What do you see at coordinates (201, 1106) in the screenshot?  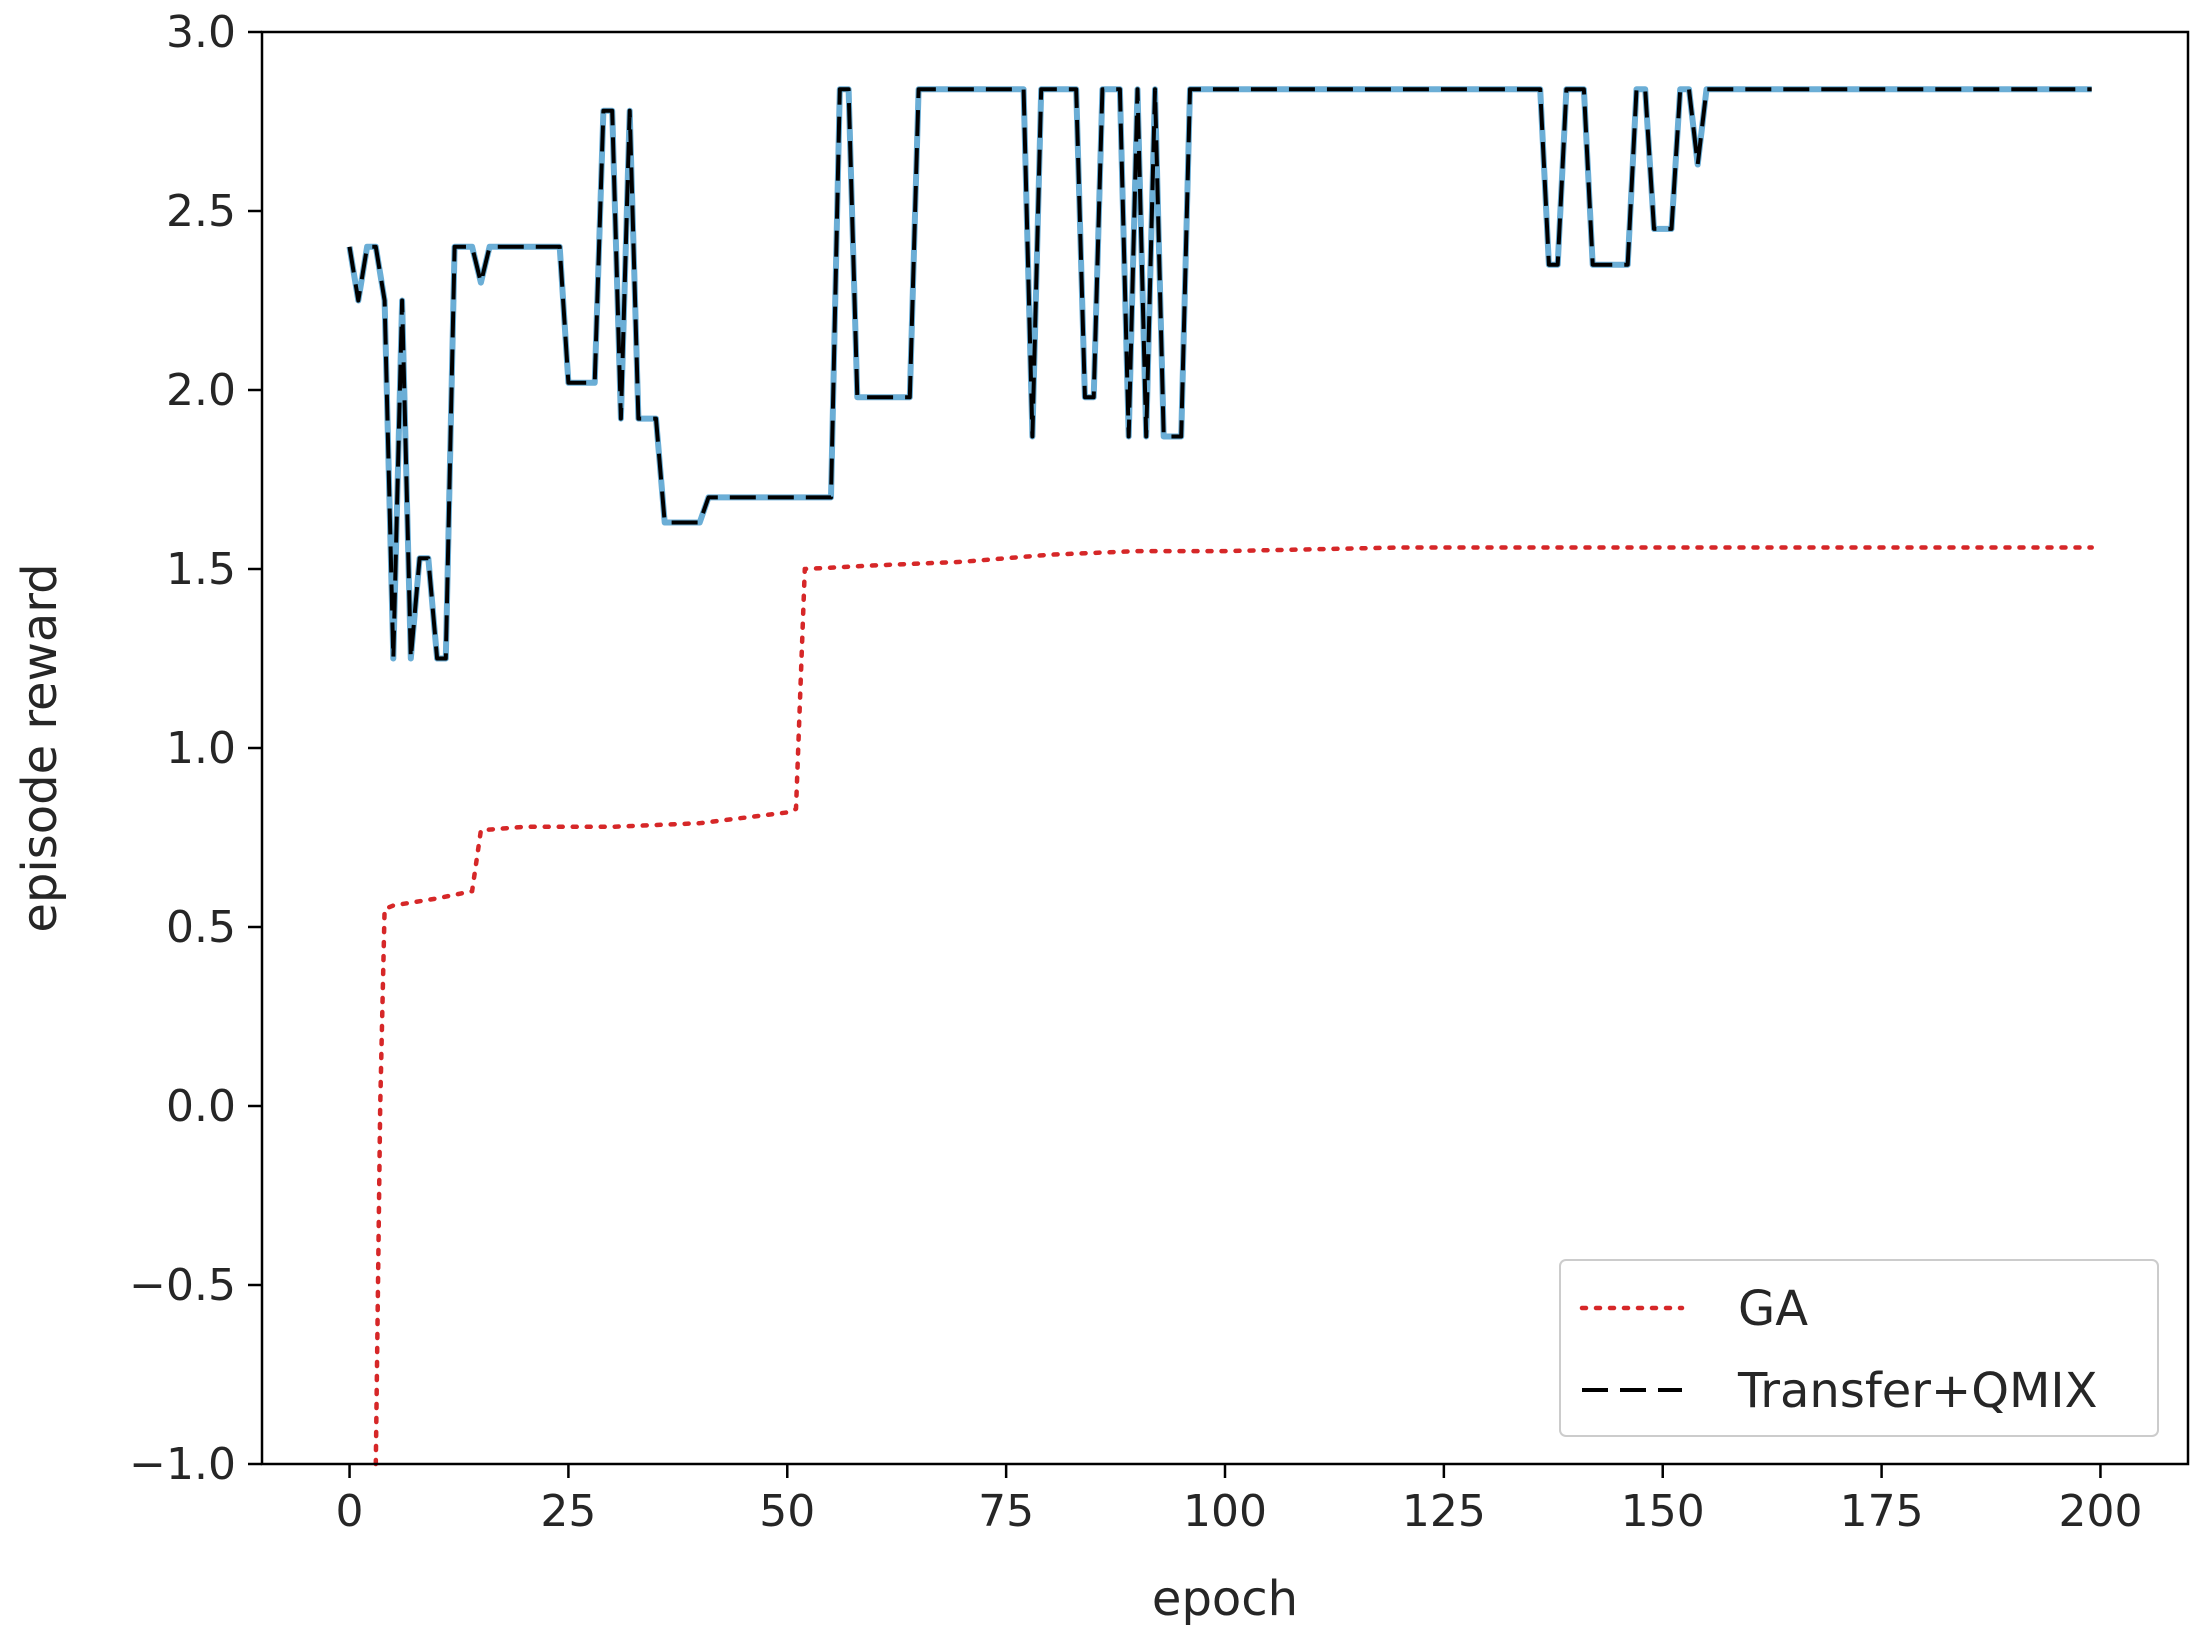 I see `y-tick-label: 0.0` at bounding box center [201, 1106].